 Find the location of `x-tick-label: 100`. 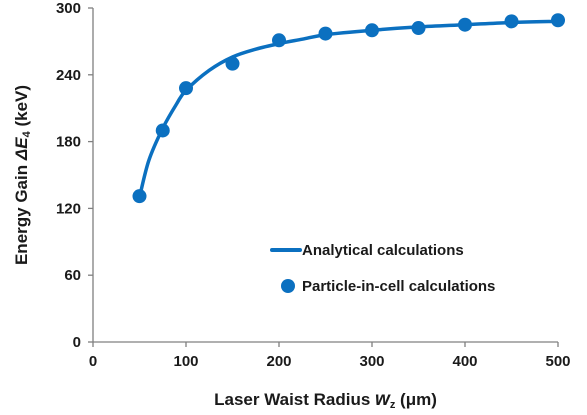

x-tick-label: 100 is located at coordinates (185, 361).